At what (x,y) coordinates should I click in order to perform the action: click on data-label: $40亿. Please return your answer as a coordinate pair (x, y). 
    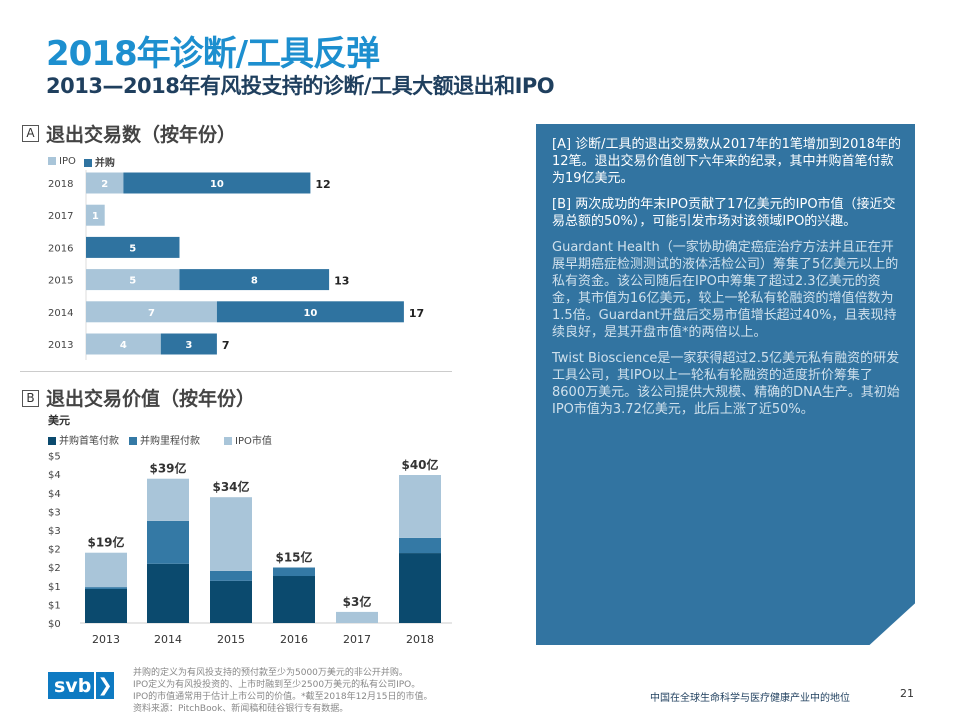
    Looking at the image, I should click on (419, 464).